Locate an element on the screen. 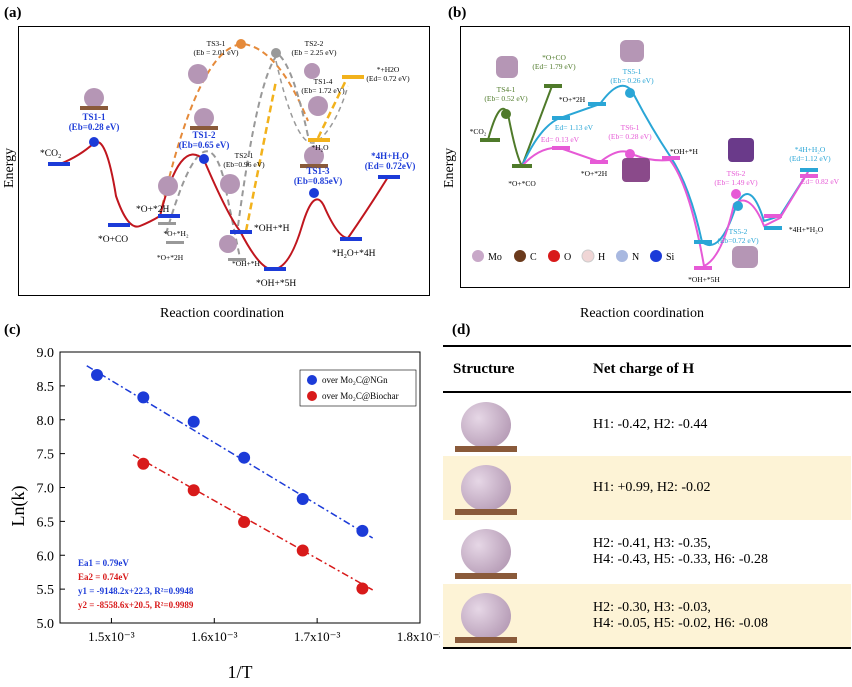 Image resolution: width=852 pixels, height=687 pixels. ts5-2-dot is located at coordinates (738, 206).